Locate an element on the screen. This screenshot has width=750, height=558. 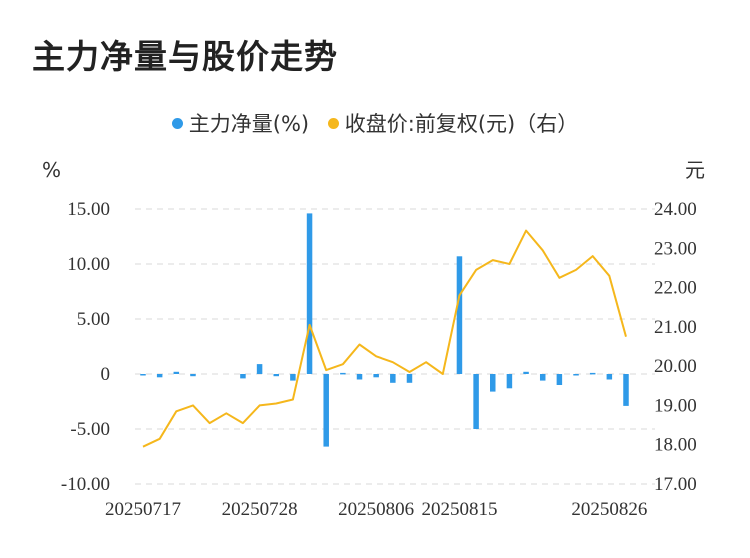
legend-line-label: 收盘价:前复权(元)（右） is located at coordinates (461, 124).